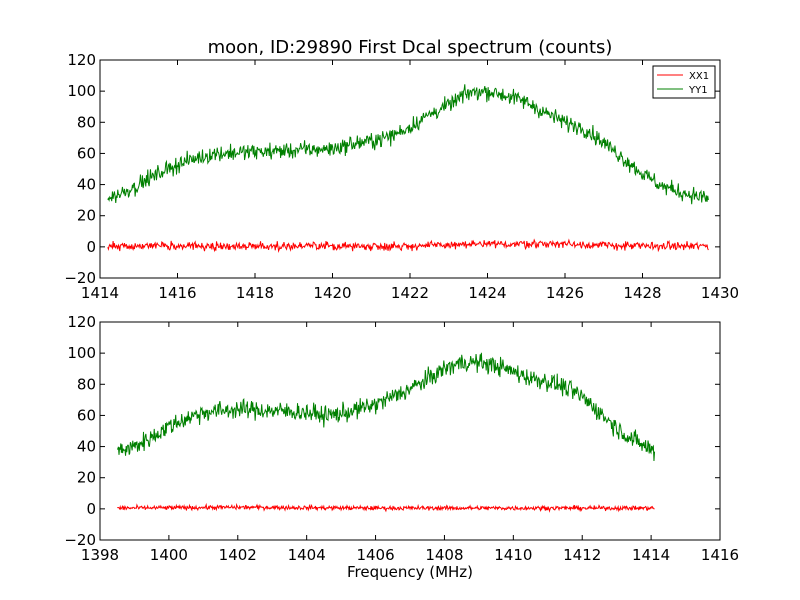 The width and height of the screenshot is (800, 600). What do you see at coordinates (169, 555) in the screenshot?
I see `x-tick-label: 1400` at bounding box center [169, 555].